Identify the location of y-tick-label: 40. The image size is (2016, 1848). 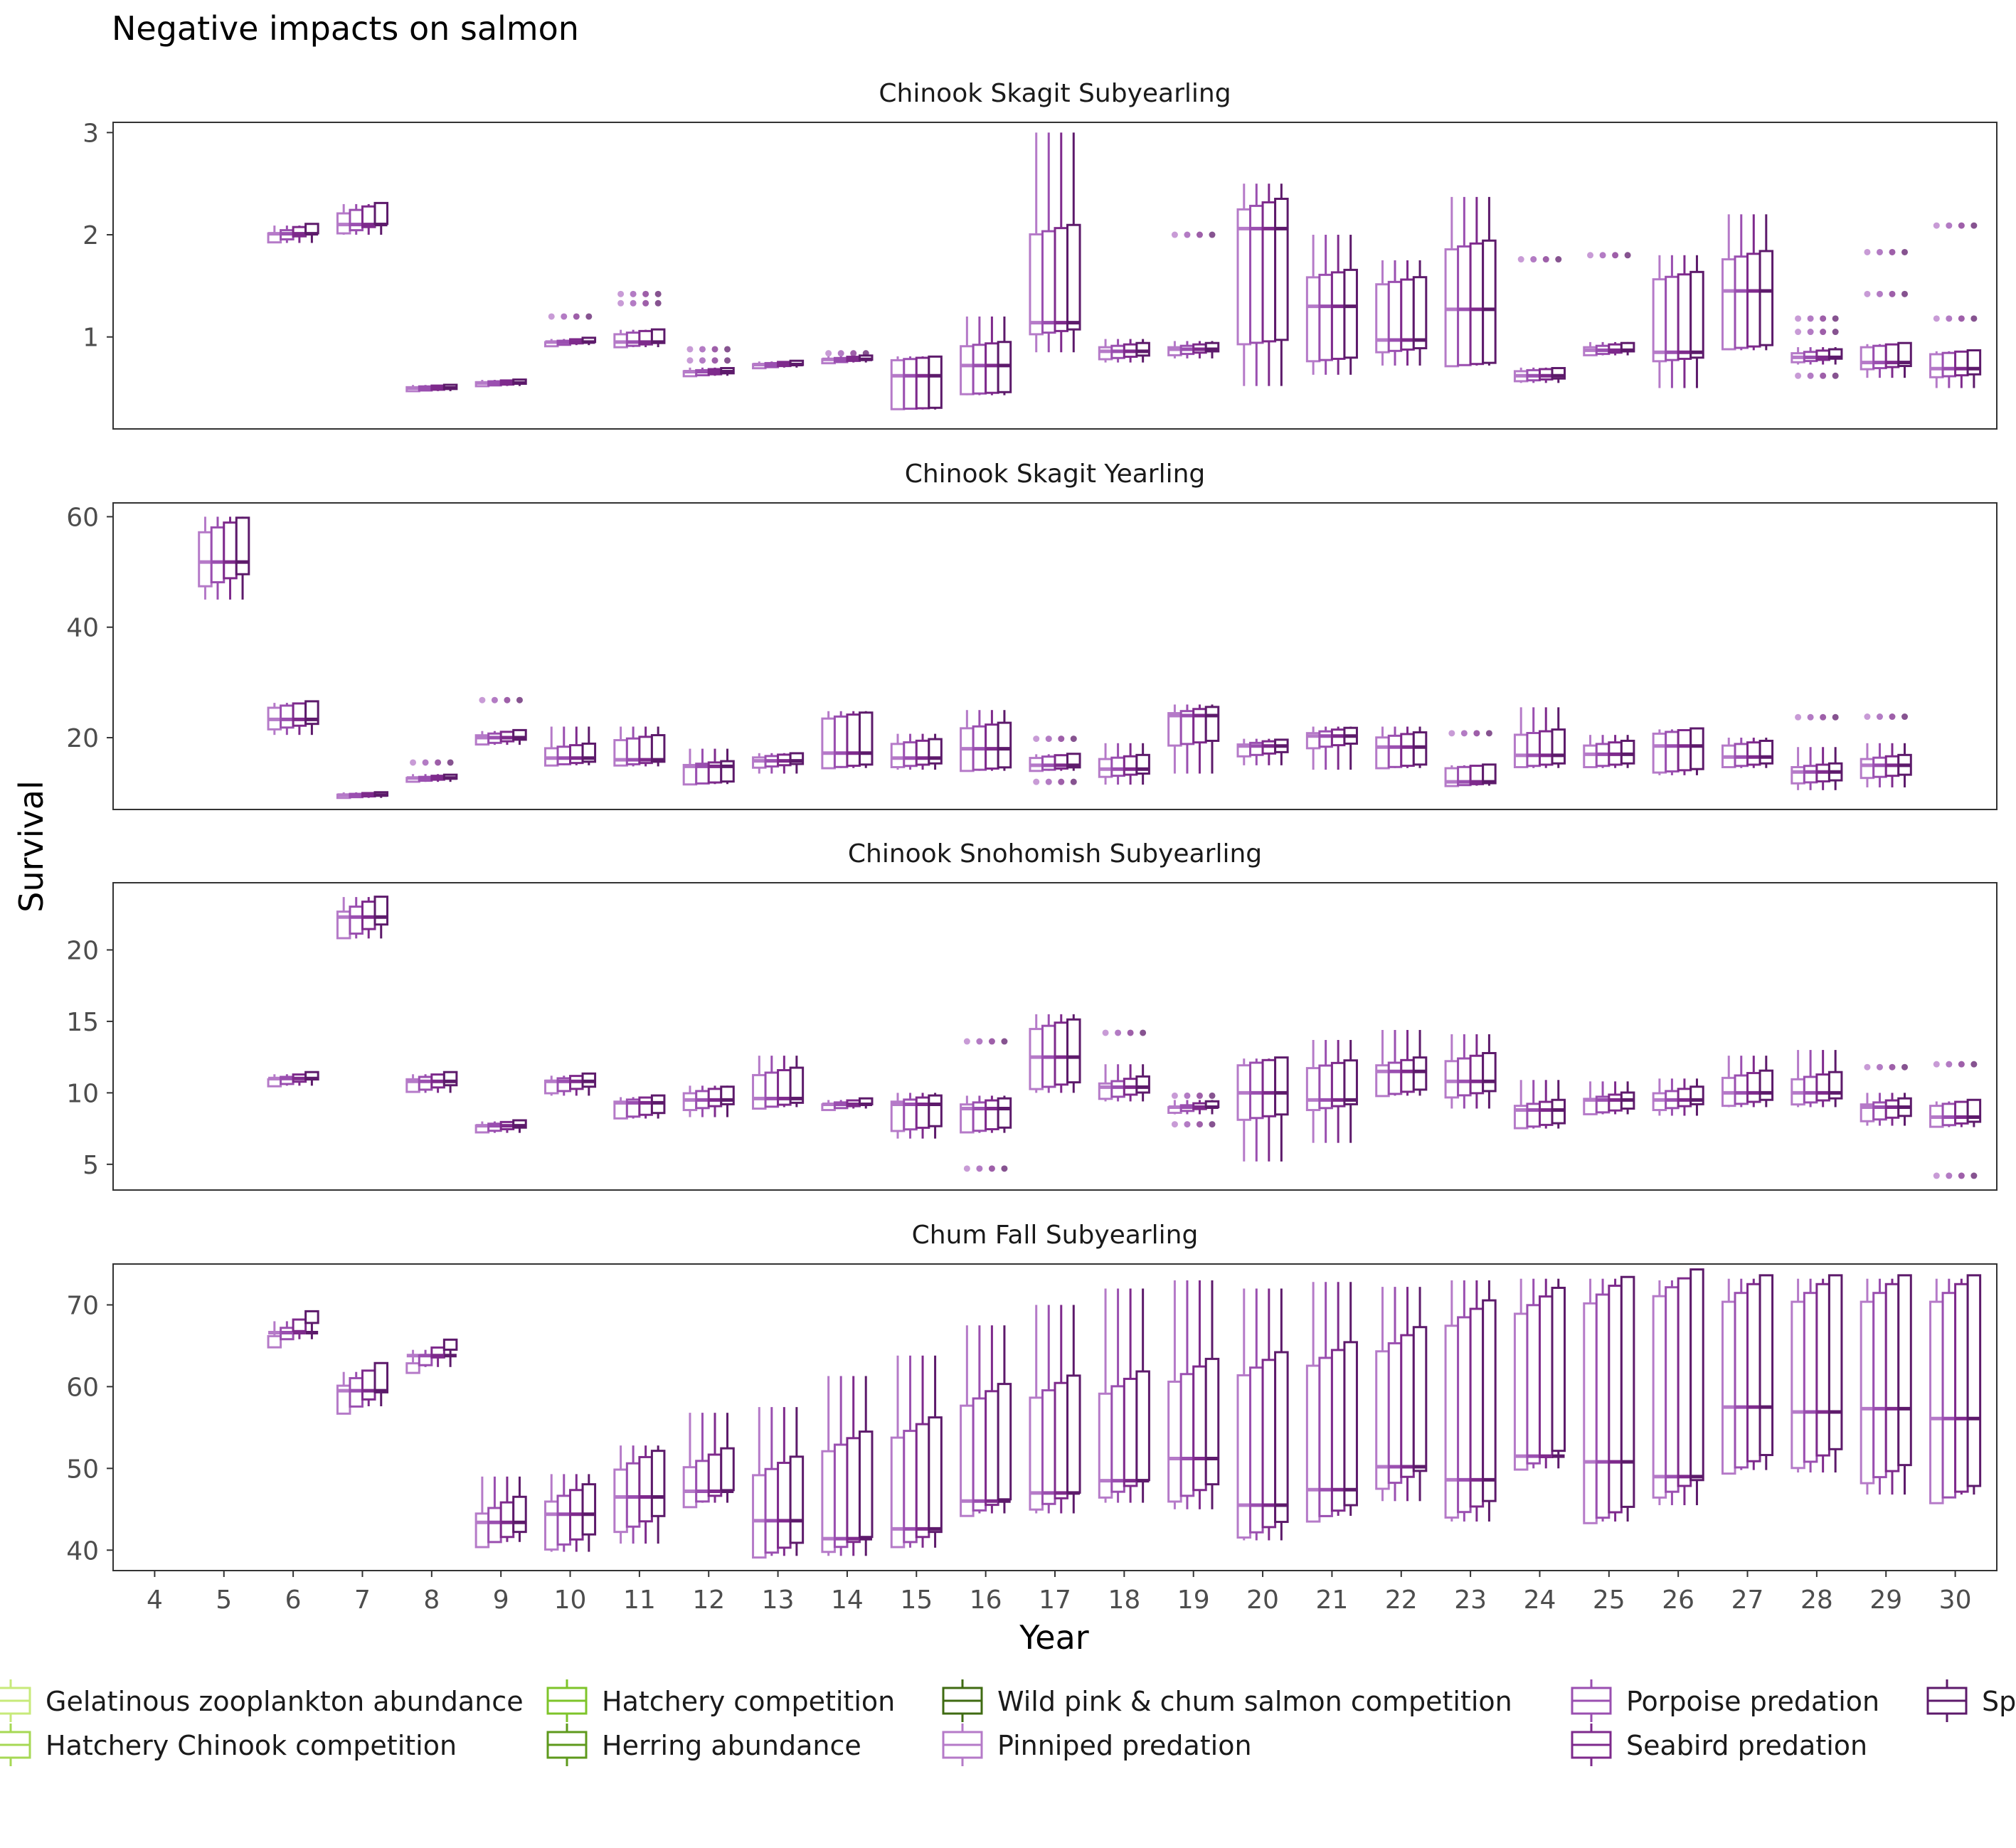
(82, 1551).